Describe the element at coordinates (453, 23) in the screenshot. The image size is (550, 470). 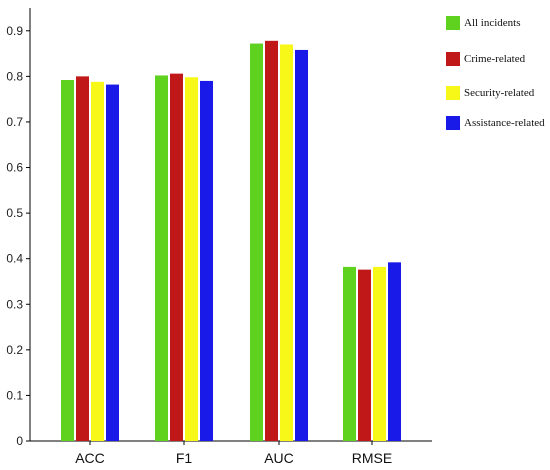
I see `legend-swatch-all-incidents` at that location.